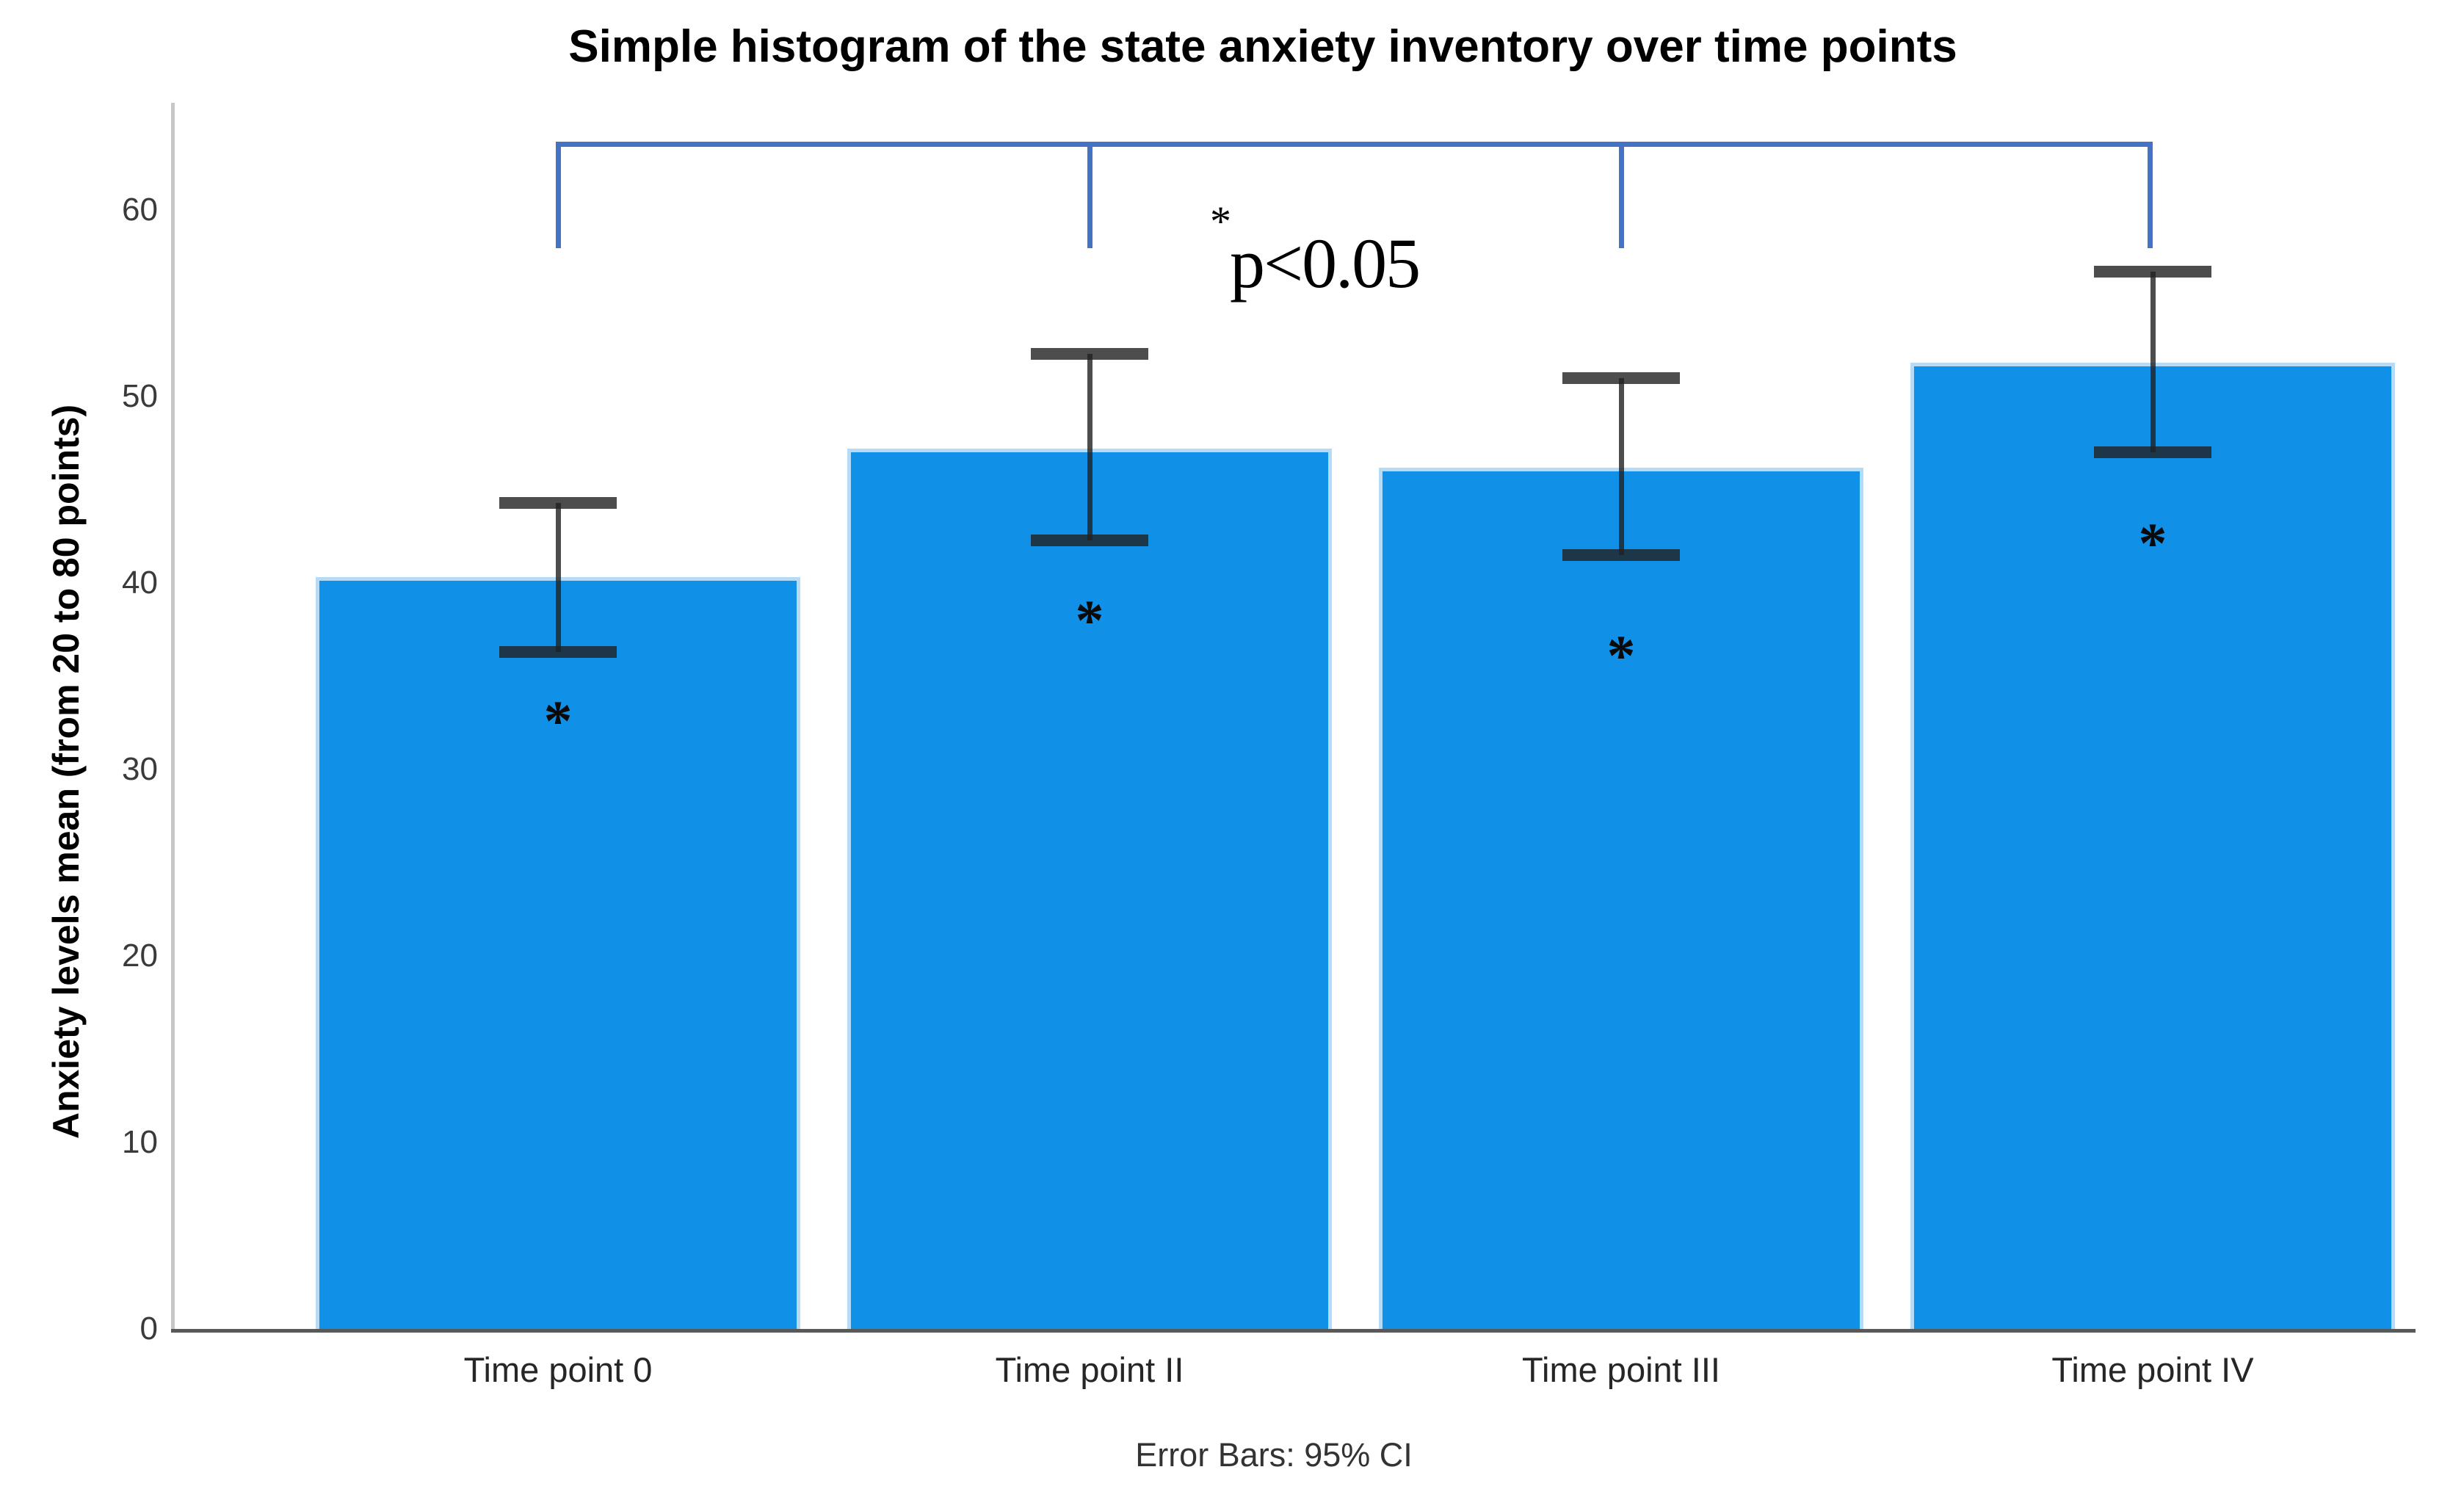  What do you see at coordinates (140, 956) in the screenshot?
I see `y-tick-label: 20` at bounding box center [140, 956].